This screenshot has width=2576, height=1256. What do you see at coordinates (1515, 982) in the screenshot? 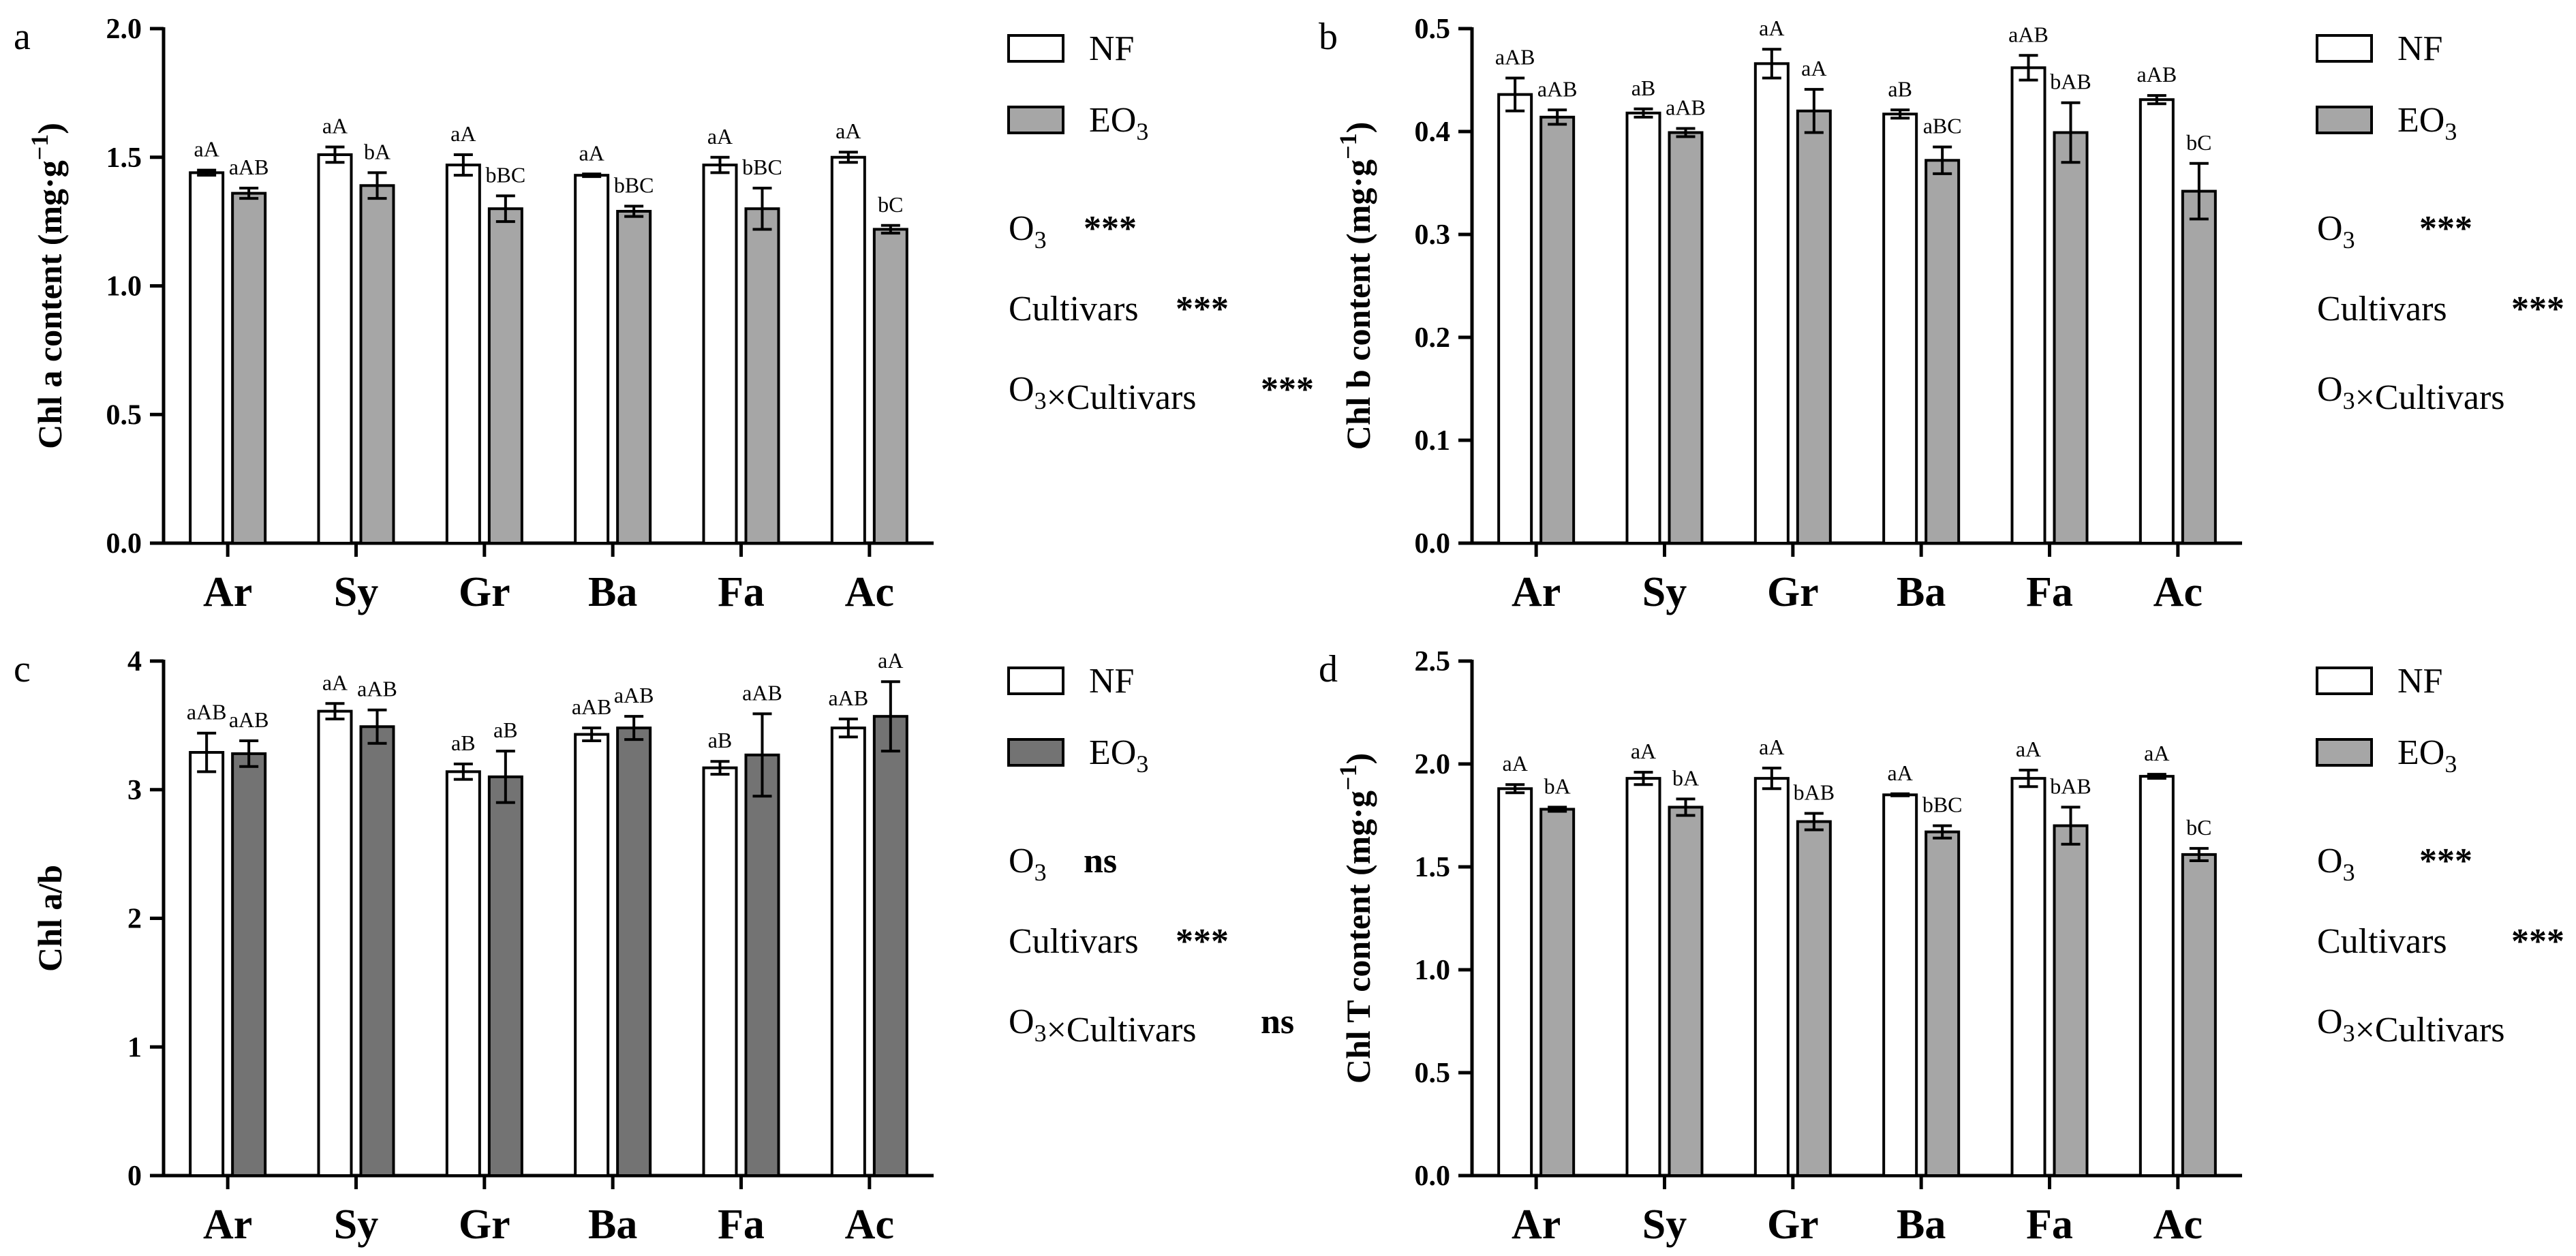
I see `bar-nf-ar` at bounding box center [1515, 982].